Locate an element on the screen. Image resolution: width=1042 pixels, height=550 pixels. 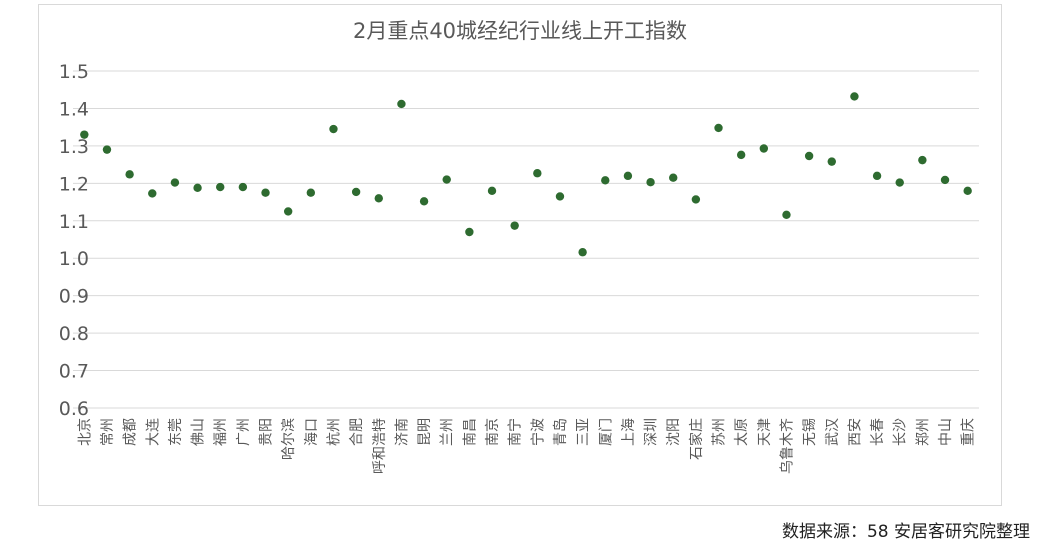
x-tick-label: 贵阳 is located at coordinates (267, 432).